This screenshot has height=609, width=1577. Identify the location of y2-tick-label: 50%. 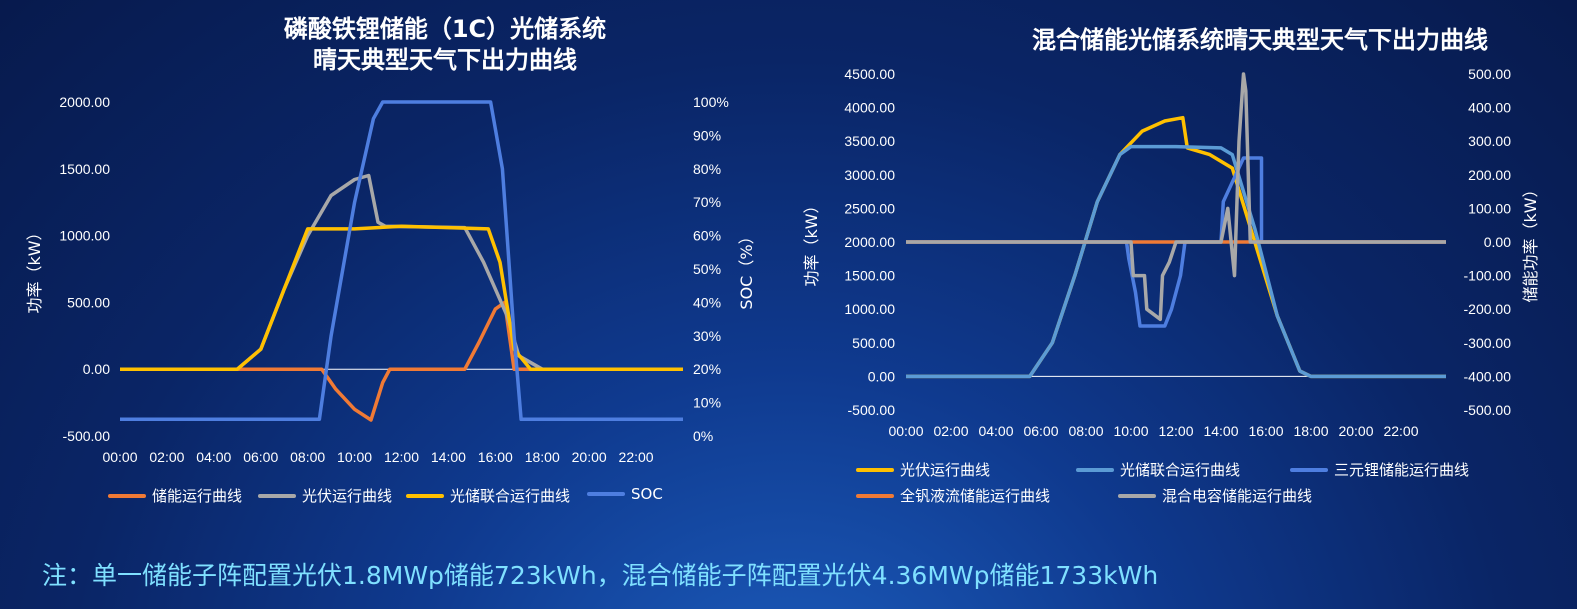
(707, 269).